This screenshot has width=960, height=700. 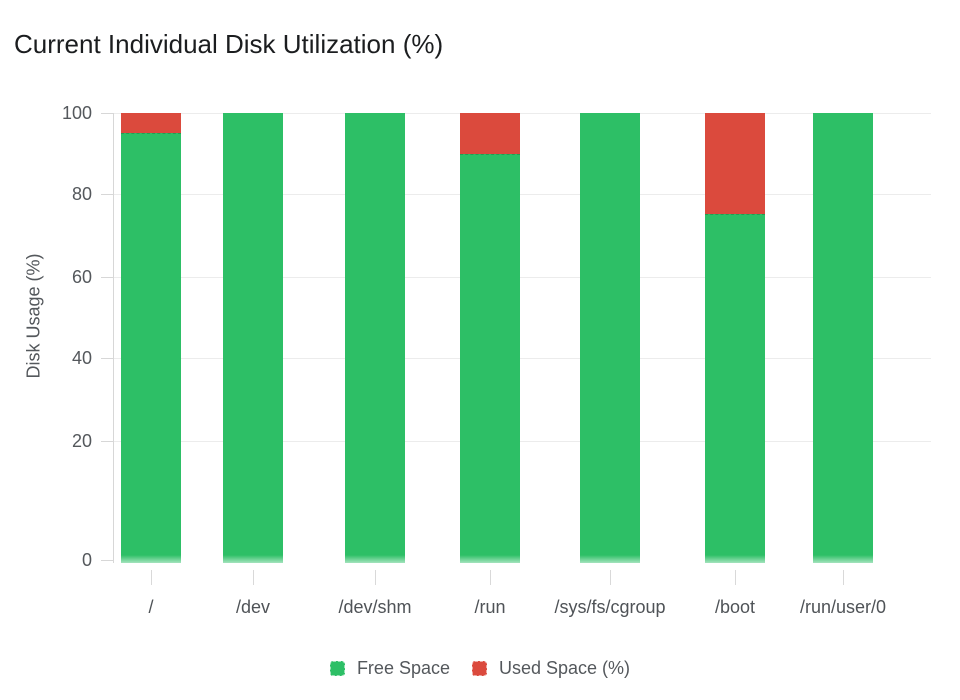 What do you see at coordinates (735, 607) in the screenshot?
I see `x-axis-category-label: /boot` at bounding box center [735, 607].